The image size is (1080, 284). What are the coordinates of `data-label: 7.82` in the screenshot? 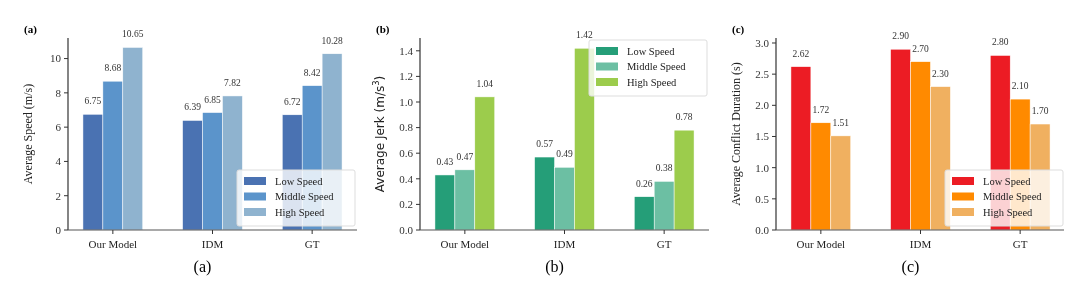 It's located at (232, 82).